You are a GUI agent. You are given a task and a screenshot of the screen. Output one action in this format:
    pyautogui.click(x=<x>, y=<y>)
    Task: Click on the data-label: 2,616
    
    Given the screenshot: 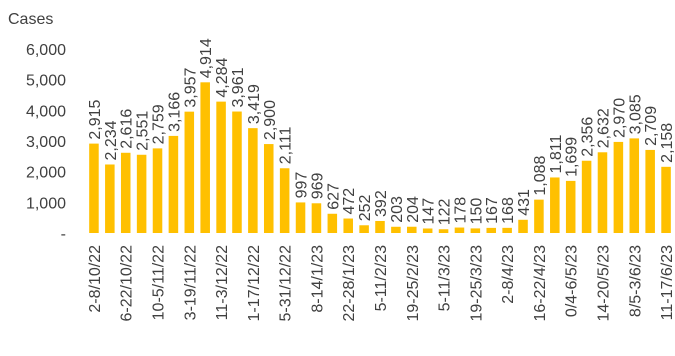 What is the action you would take?
    pyautogui.click(x=127, y=129)
    